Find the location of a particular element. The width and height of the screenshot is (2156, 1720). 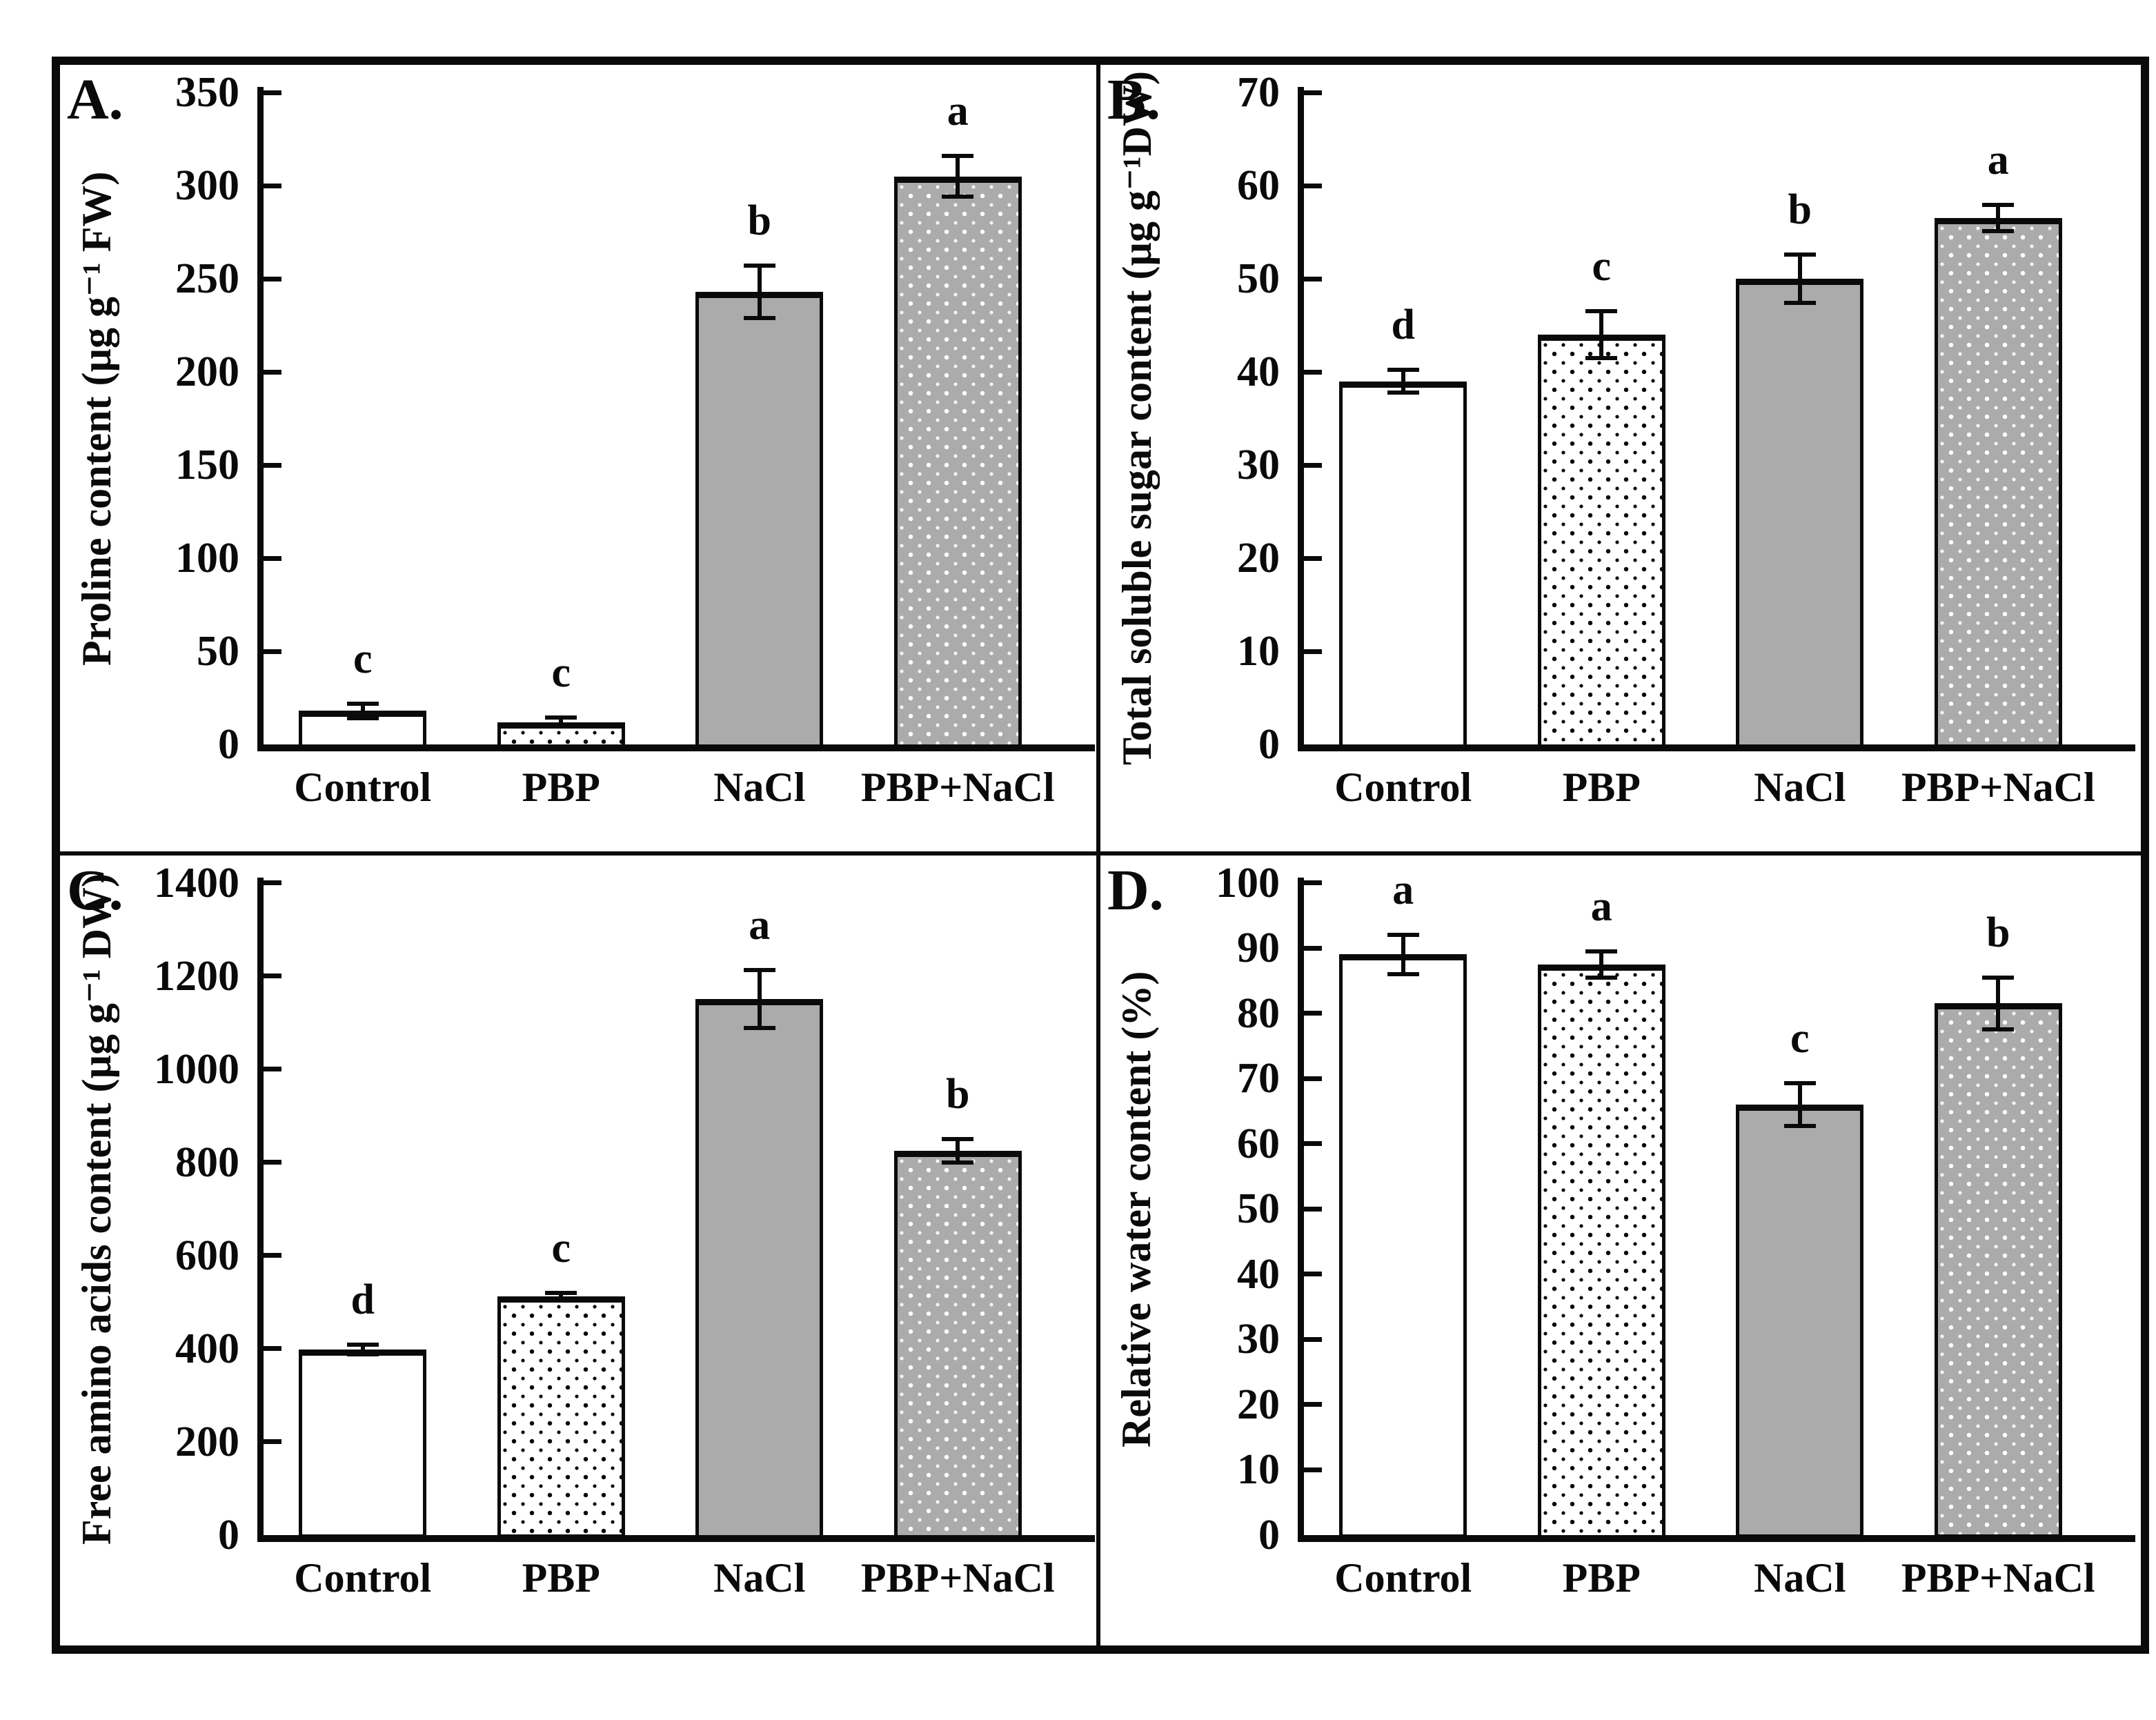

x-category-label: NaCl is located at coordinates (1800, 1578).